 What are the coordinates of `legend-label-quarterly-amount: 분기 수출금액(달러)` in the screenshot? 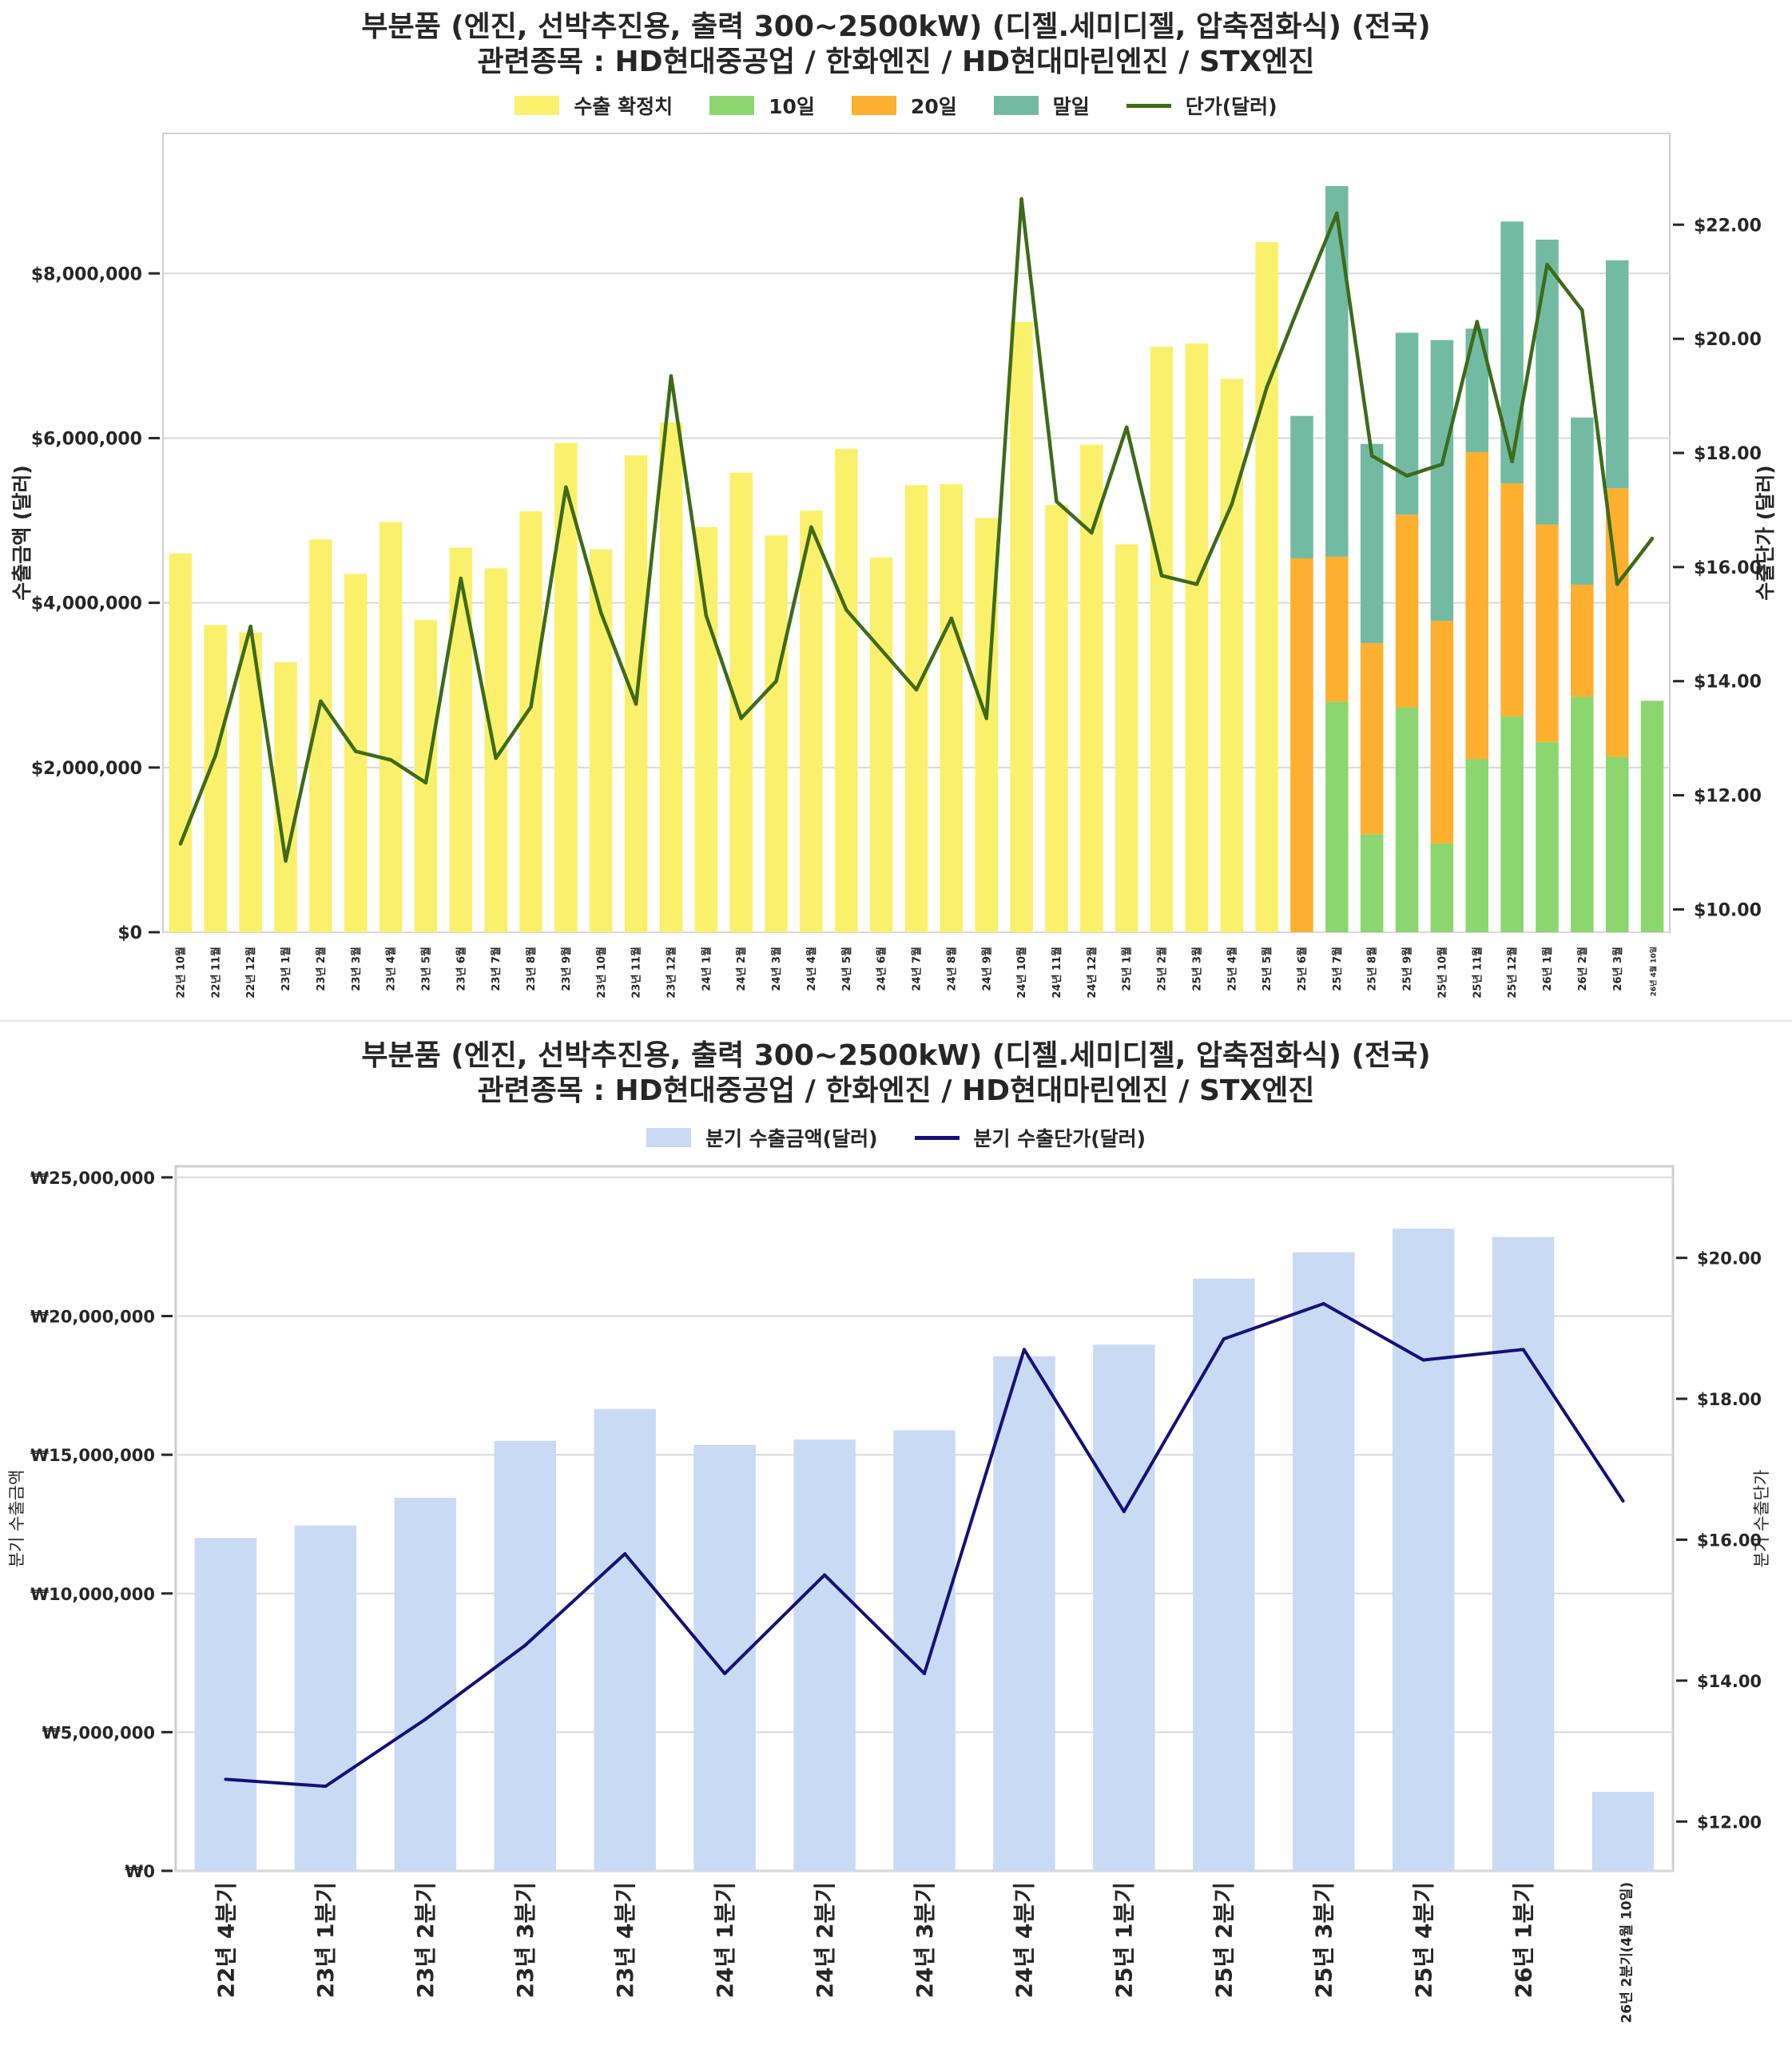 It's located at (791, 1138).